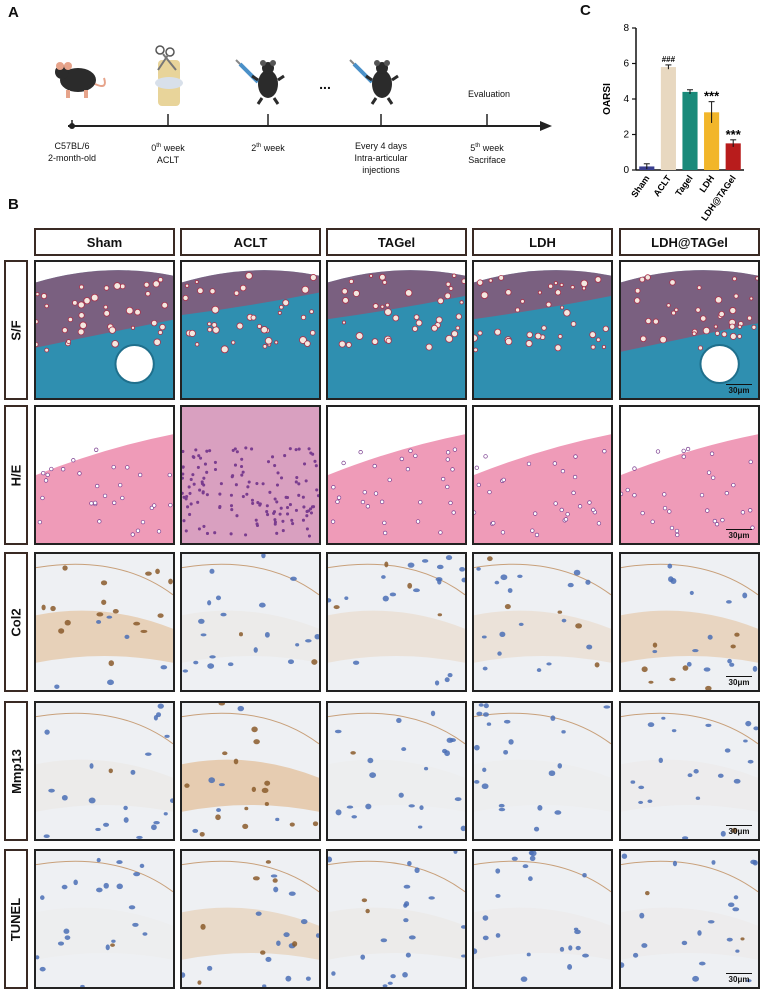  What do you see at coordinates (381, 158) in the screenshot?
I see `timeline-label-injections: Every 4 days Intra-articular injections` at bounding box center [381, 158].